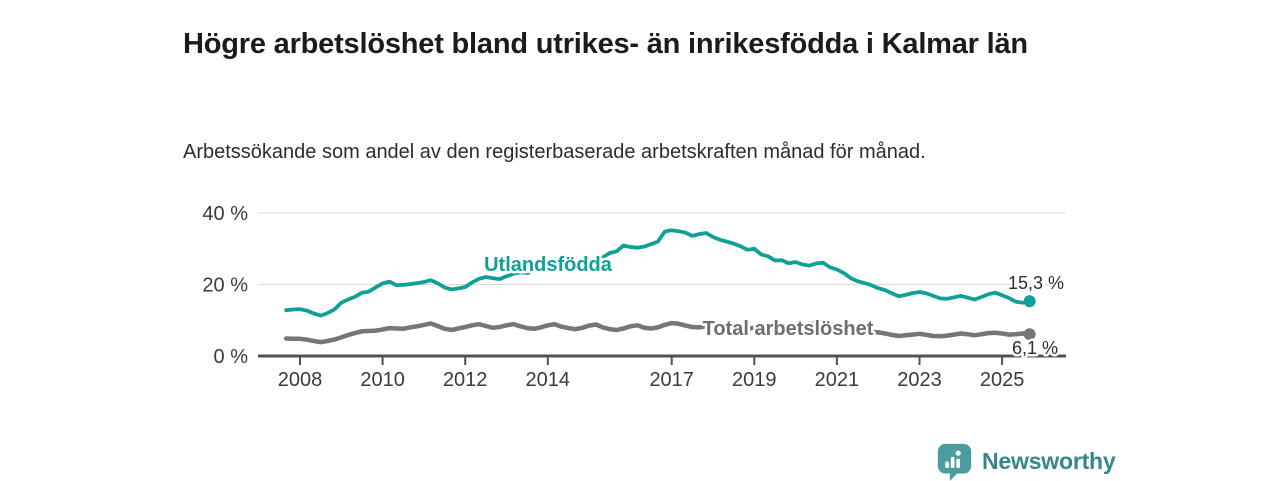 The width and height of the screenshot is (1280, 481). What do you see at coordinates (548, 265) in the screenshot?
I see `series-label: Utlandsfödda` at bounding box center [548, 265].